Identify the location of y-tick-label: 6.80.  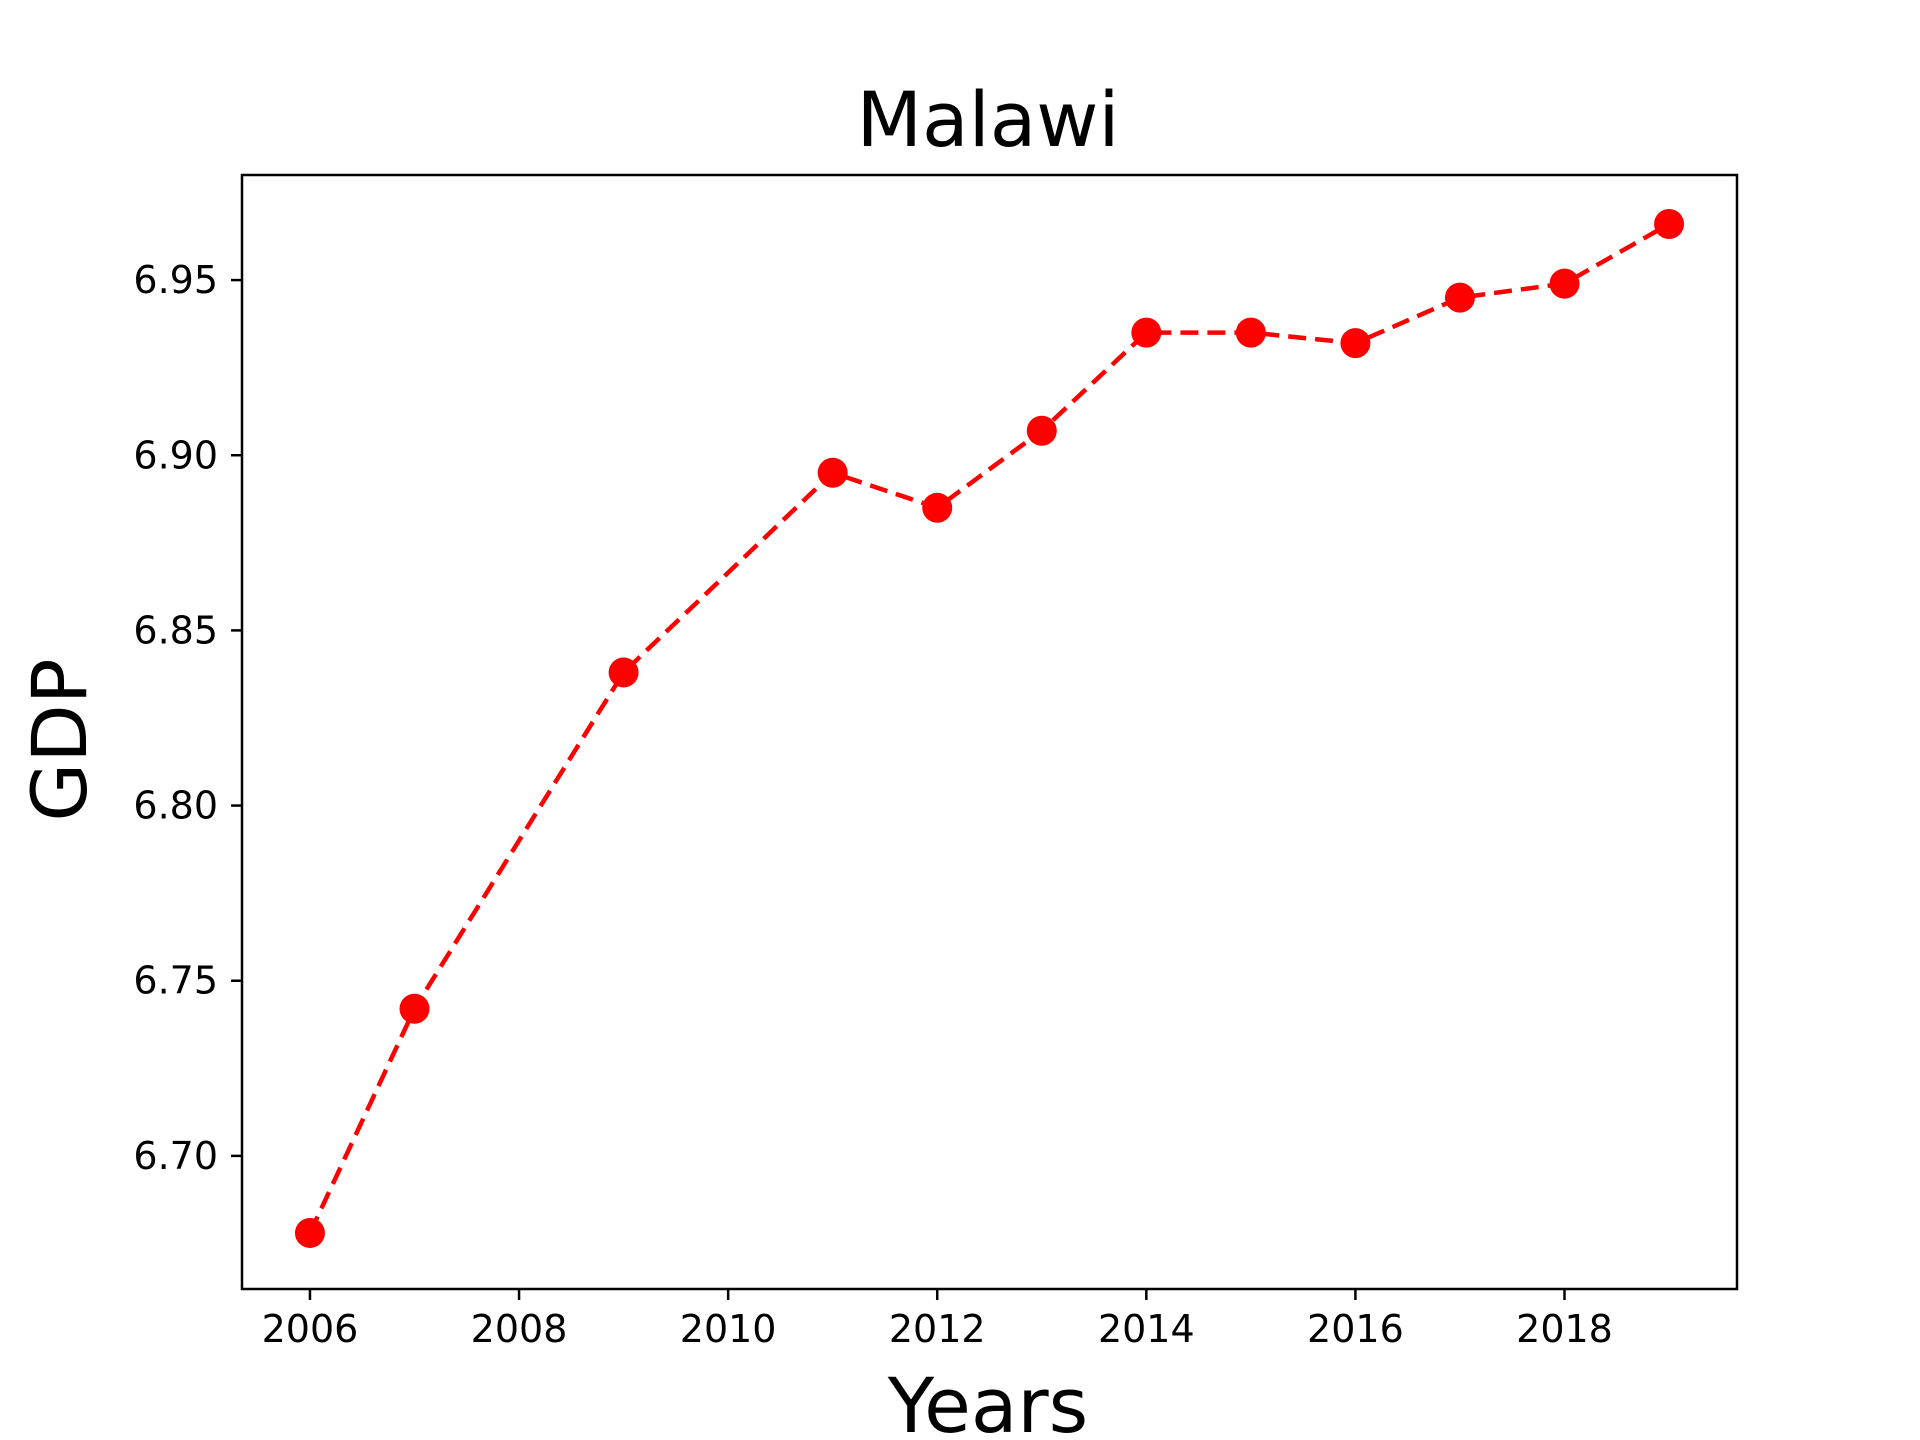
(175, 806).